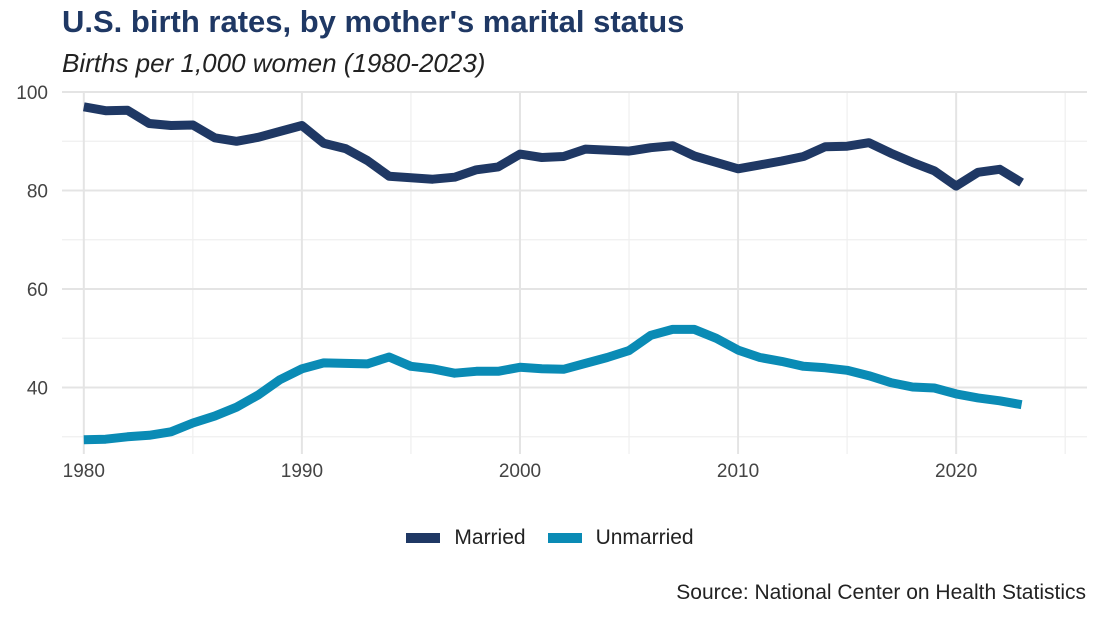  Describe the element at coordinates (84, 471) in the screenshot. I see `x-tick-label: 1980` at that location.